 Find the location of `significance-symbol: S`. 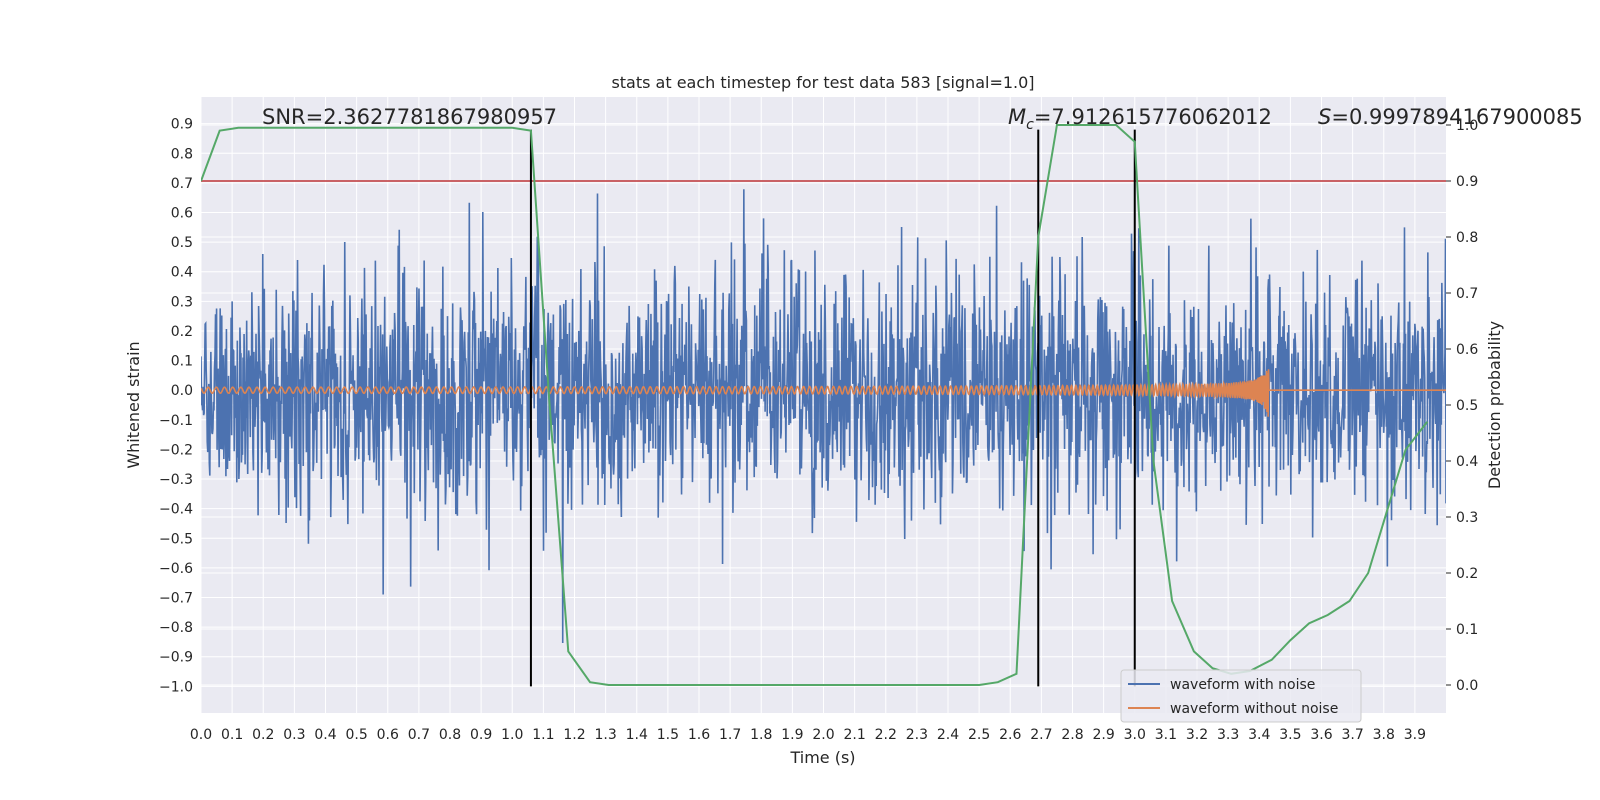

significance-symbol: S is located at coordinates (1324, 117).